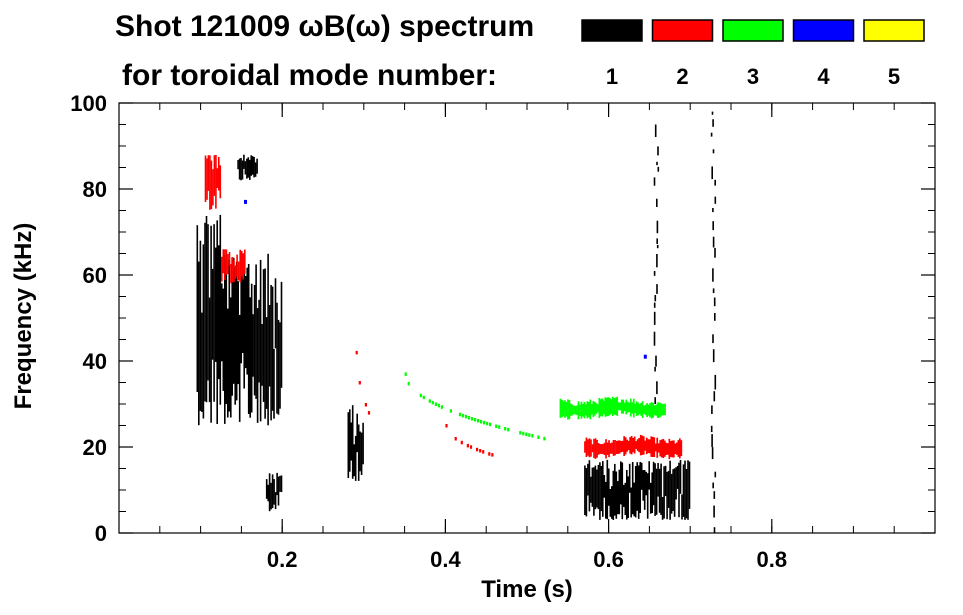 This screenshot has height=615, width=963. Describe the element at coordinates (324, 26) in the screenshot. I see `chart-title-line1: Shot 121009 ωB(ω) spectrum` at that location.